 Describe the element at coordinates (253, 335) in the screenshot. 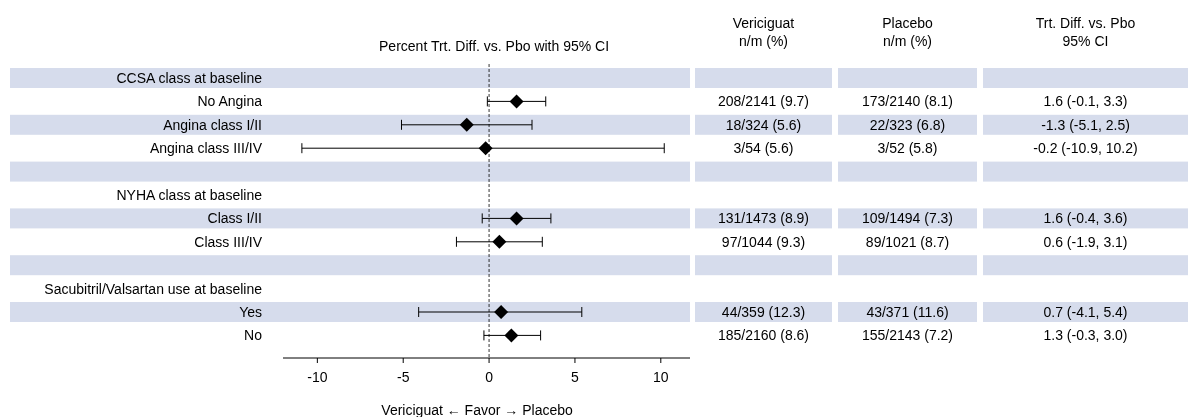

I see `y-tick-label: No` at that location.